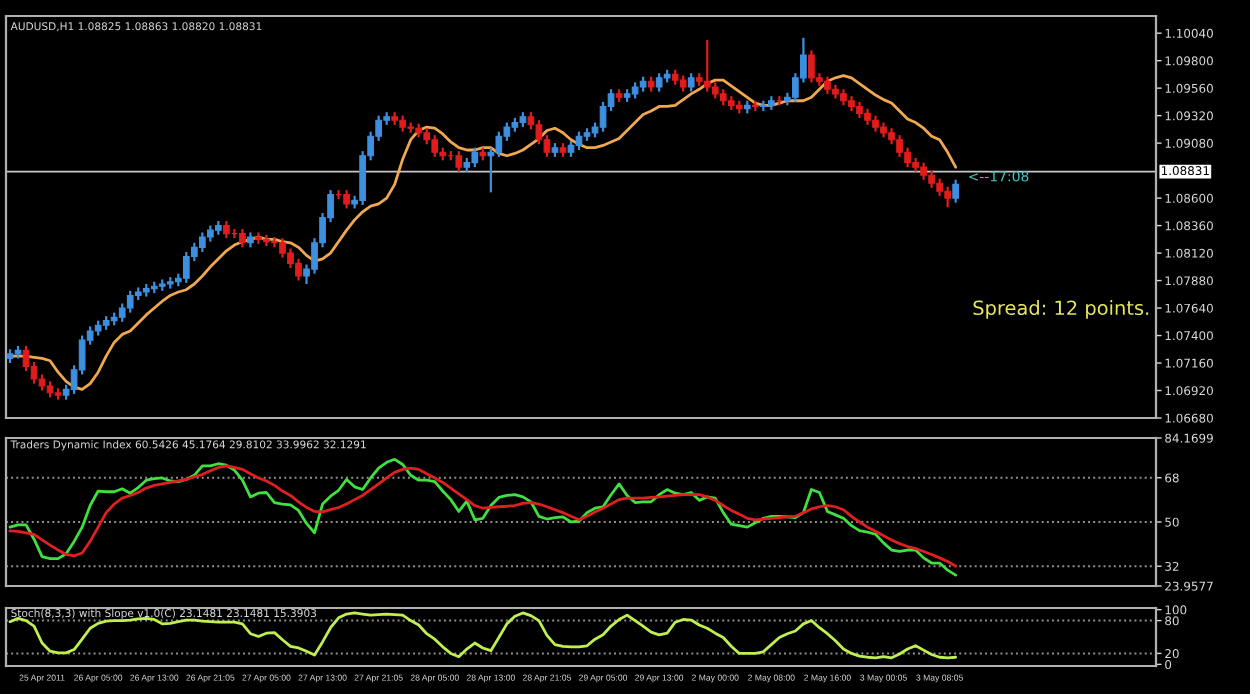 Image resolution: width=1250 pixels, height=694 pixels. What do you see at coordinates (483, 635) in the screenshot?
I see `line-series` at bounding box center [483, 635].